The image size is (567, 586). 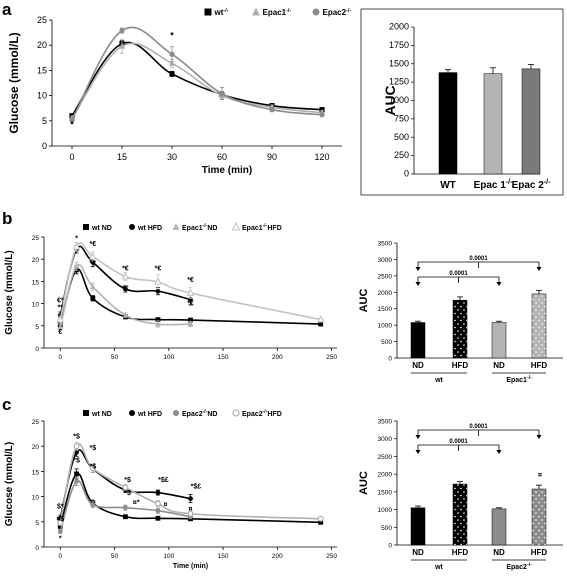 What do you see at coordinates (7, 218) in the screenshot?
I see `panel-letter-b: b` at bounding box center [7, 218].